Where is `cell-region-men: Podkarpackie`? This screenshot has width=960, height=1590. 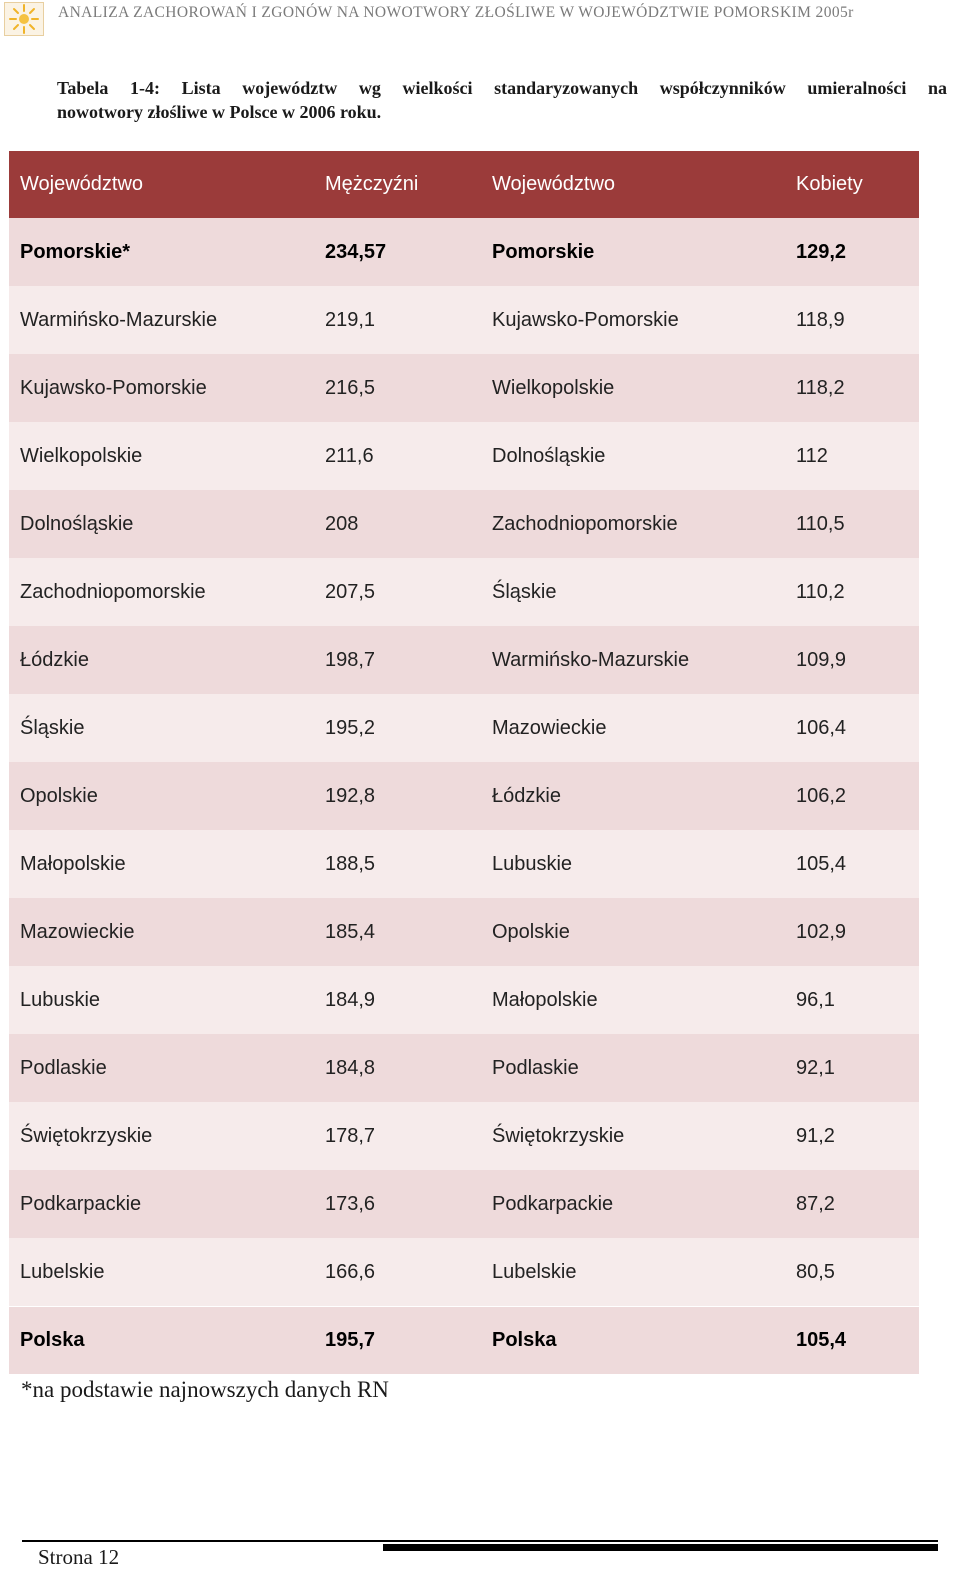 cell-region-men: Podkarpackie is located at coordinates (81, 1203).